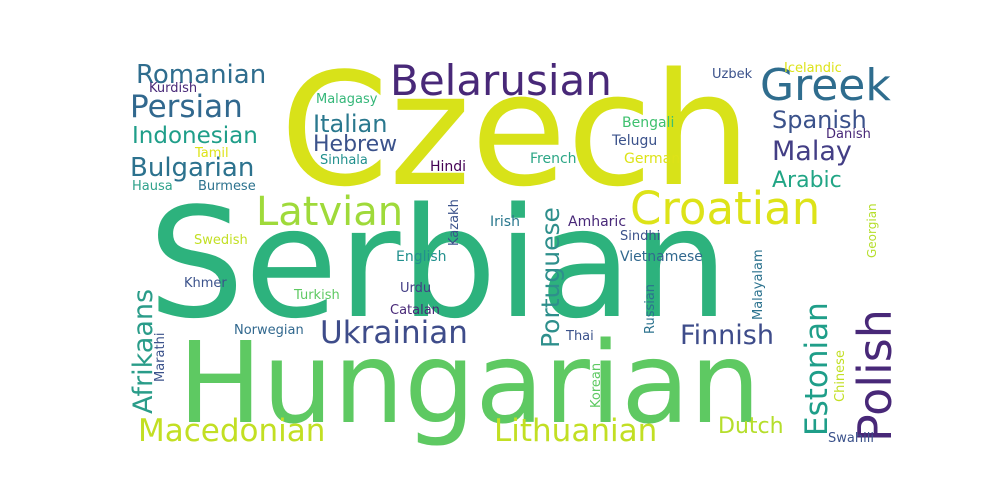 This screenshot has width=1000, height=500. What do you see at coordinates (751, 426) in the screenshot?
I see `word-dutch: Dutch` at bounding box center [751, 426].